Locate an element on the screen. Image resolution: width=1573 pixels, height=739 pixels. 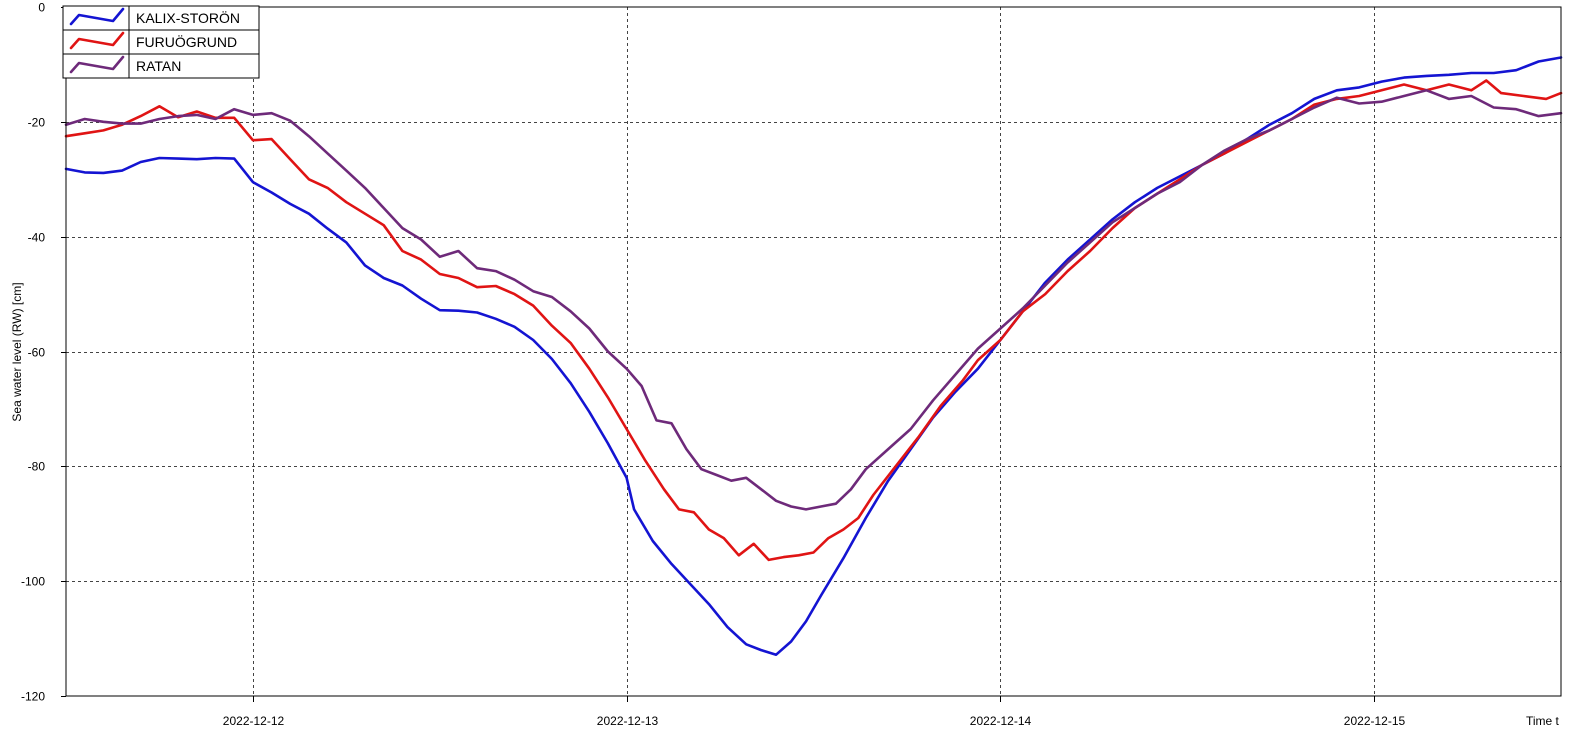
x-tick-label: 2022-12-15 is located at coordinates (1375, 721).